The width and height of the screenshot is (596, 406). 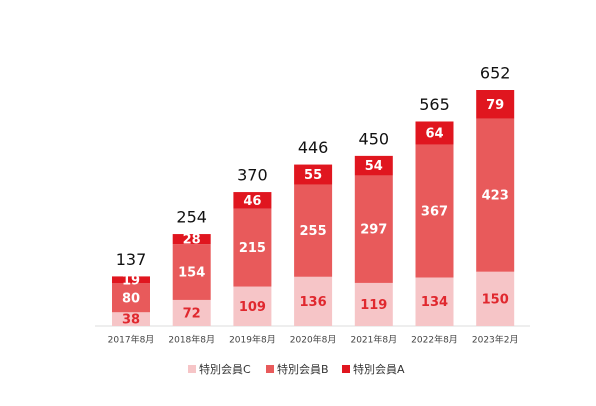 I want to click on data-label: 72, so click(x=192, y=313).